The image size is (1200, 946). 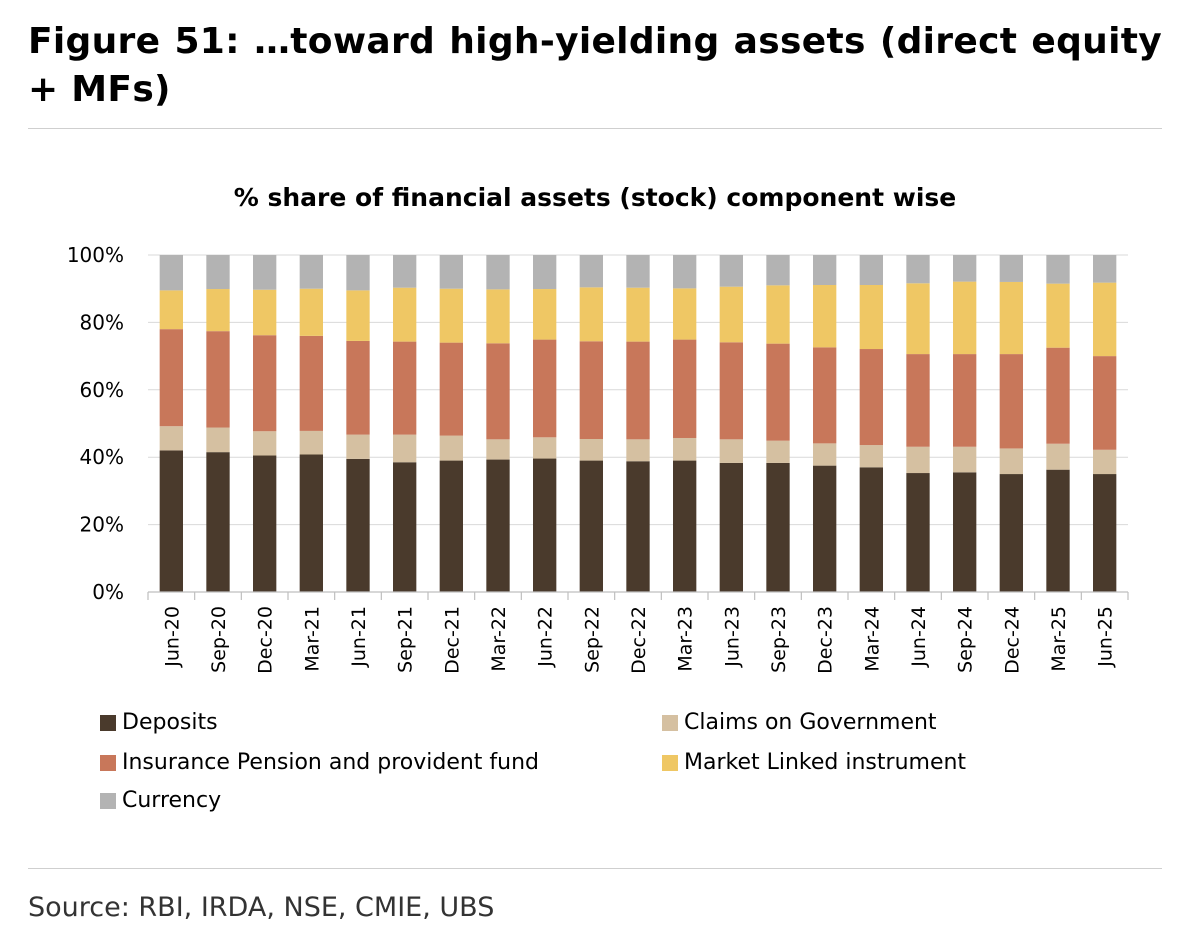 What do you see at coordinates (595, 868) in the screenshot?
I see `bottom-divider` at bounding box center [595, 868].